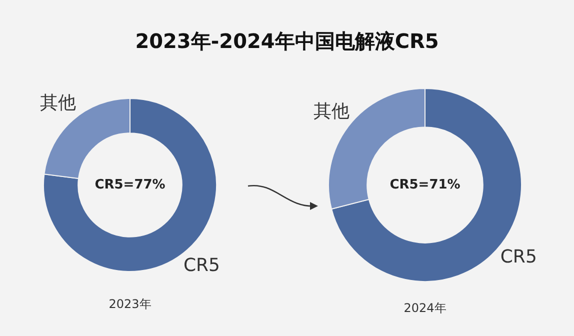 The height and width of the screenshot is (336, 574). What do you see at coordinates (425, 184) in the screenshot?
I see `text: CR5=71%` at bounding box center [425, 184].